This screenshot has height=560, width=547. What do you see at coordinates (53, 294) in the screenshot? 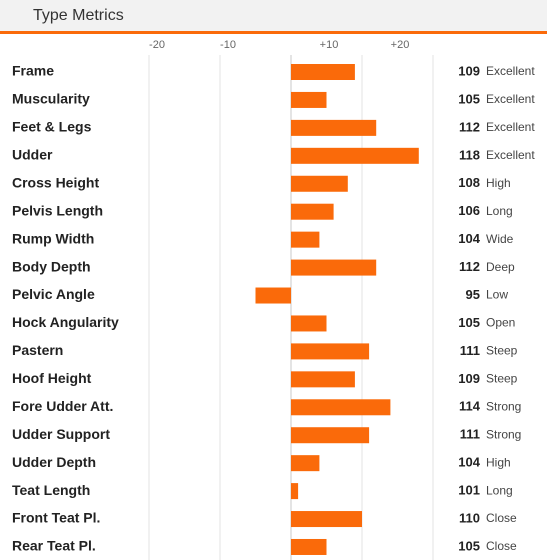
I see `category-label: Pelvic Angle` at bounding box center [53, 294].